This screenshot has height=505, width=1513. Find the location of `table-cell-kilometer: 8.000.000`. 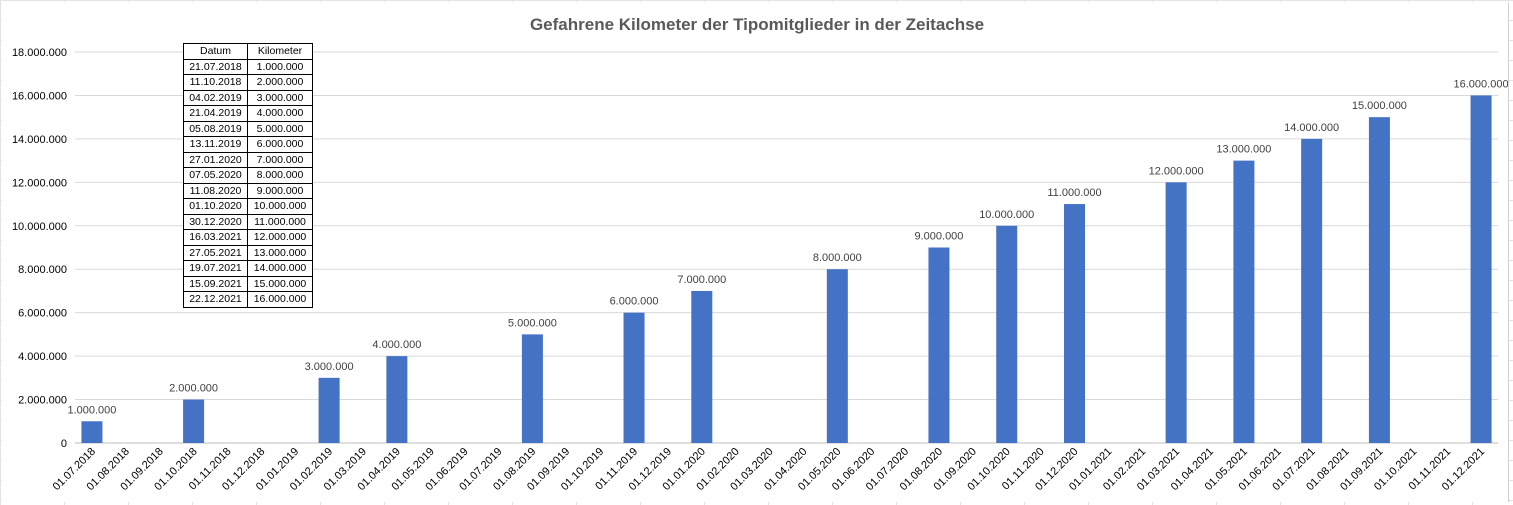

table-cell-kilometer: 8.000.000 is located at coordinates (280, 175).